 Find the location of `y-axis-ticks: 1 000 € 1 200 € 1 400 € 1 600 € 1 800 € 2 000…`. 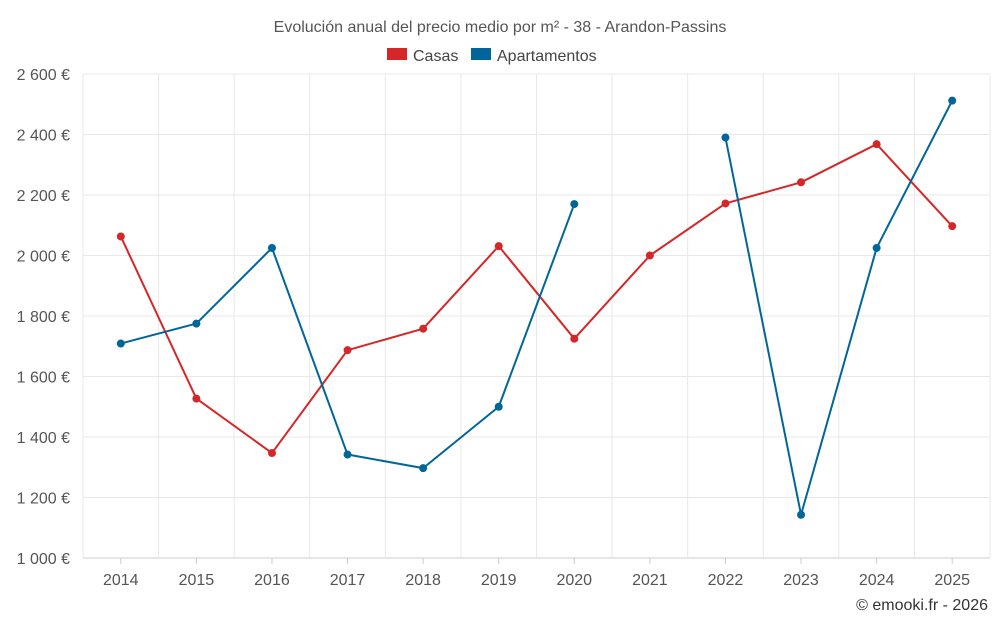

y-axis-ticks: 1 000 € 1 200 € 1 400 € 1 600 € 1 800 € 2 000… is located at coordinates (43, 317).